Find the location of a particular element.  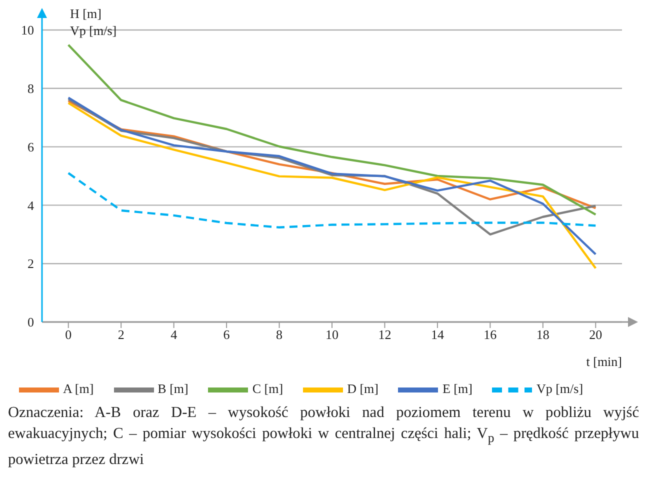

legend-label: A [m] is located at coordinates (78, 388).